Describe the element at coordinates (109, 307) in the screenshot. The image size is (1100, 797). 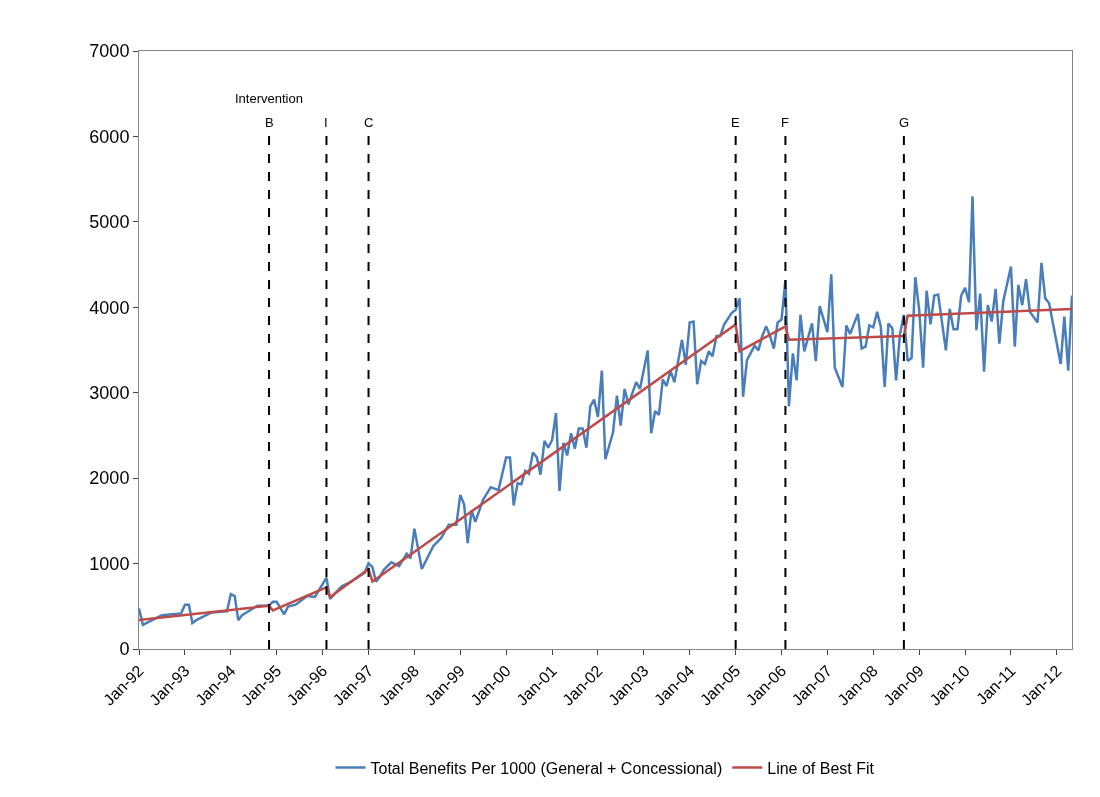
I see `y-tick-label: 4000` at that location.